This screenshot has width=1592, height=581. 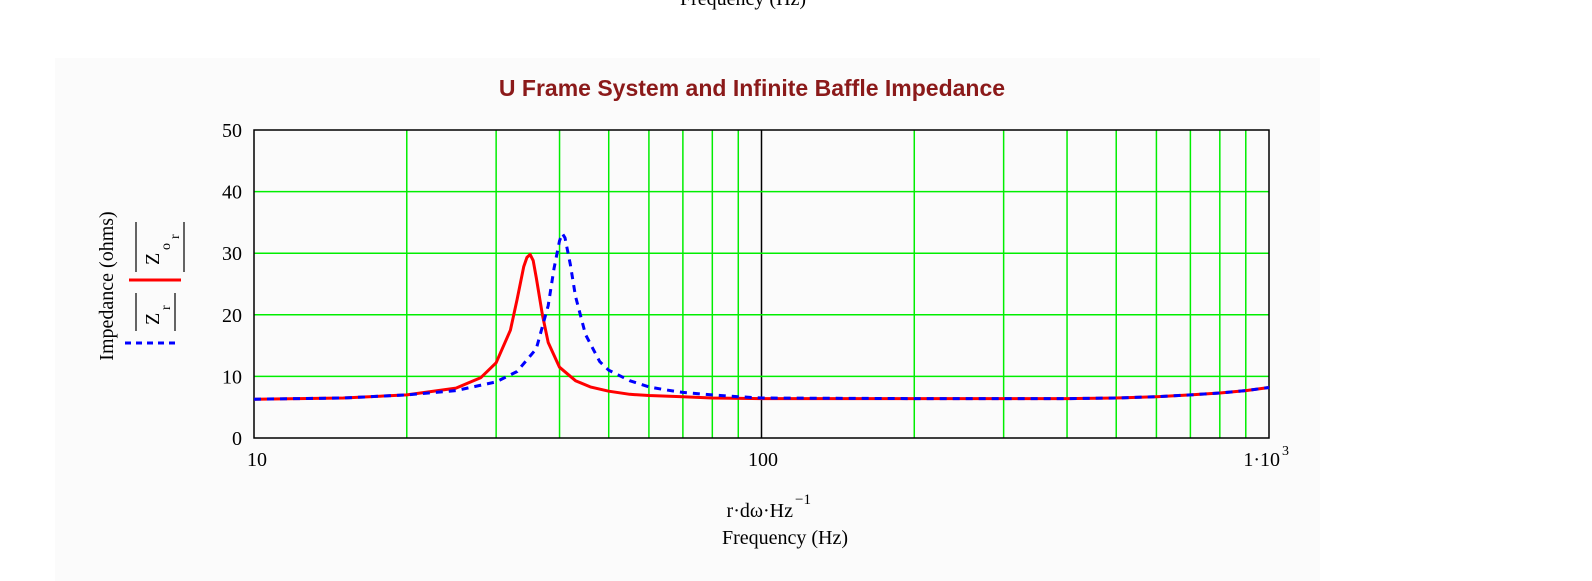 What do you see at coordinates (232, 254) in the screenshot?
I see `y-tick-label: 30` at bounding box center [232, 254].